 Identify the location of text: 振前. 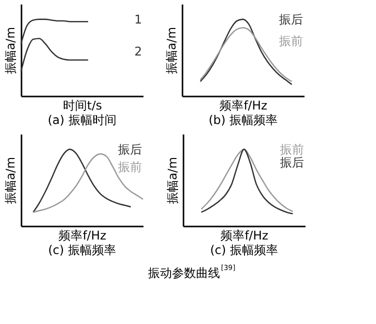
(292, 149).